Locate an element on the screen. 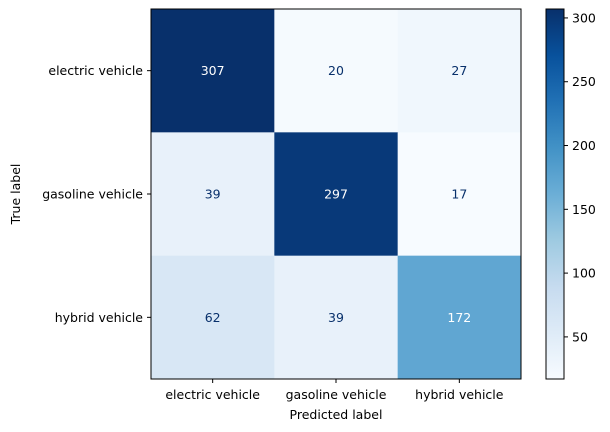 The image size is (610, 432). cell-value-label: 17 is located at coordinates (459, 194).